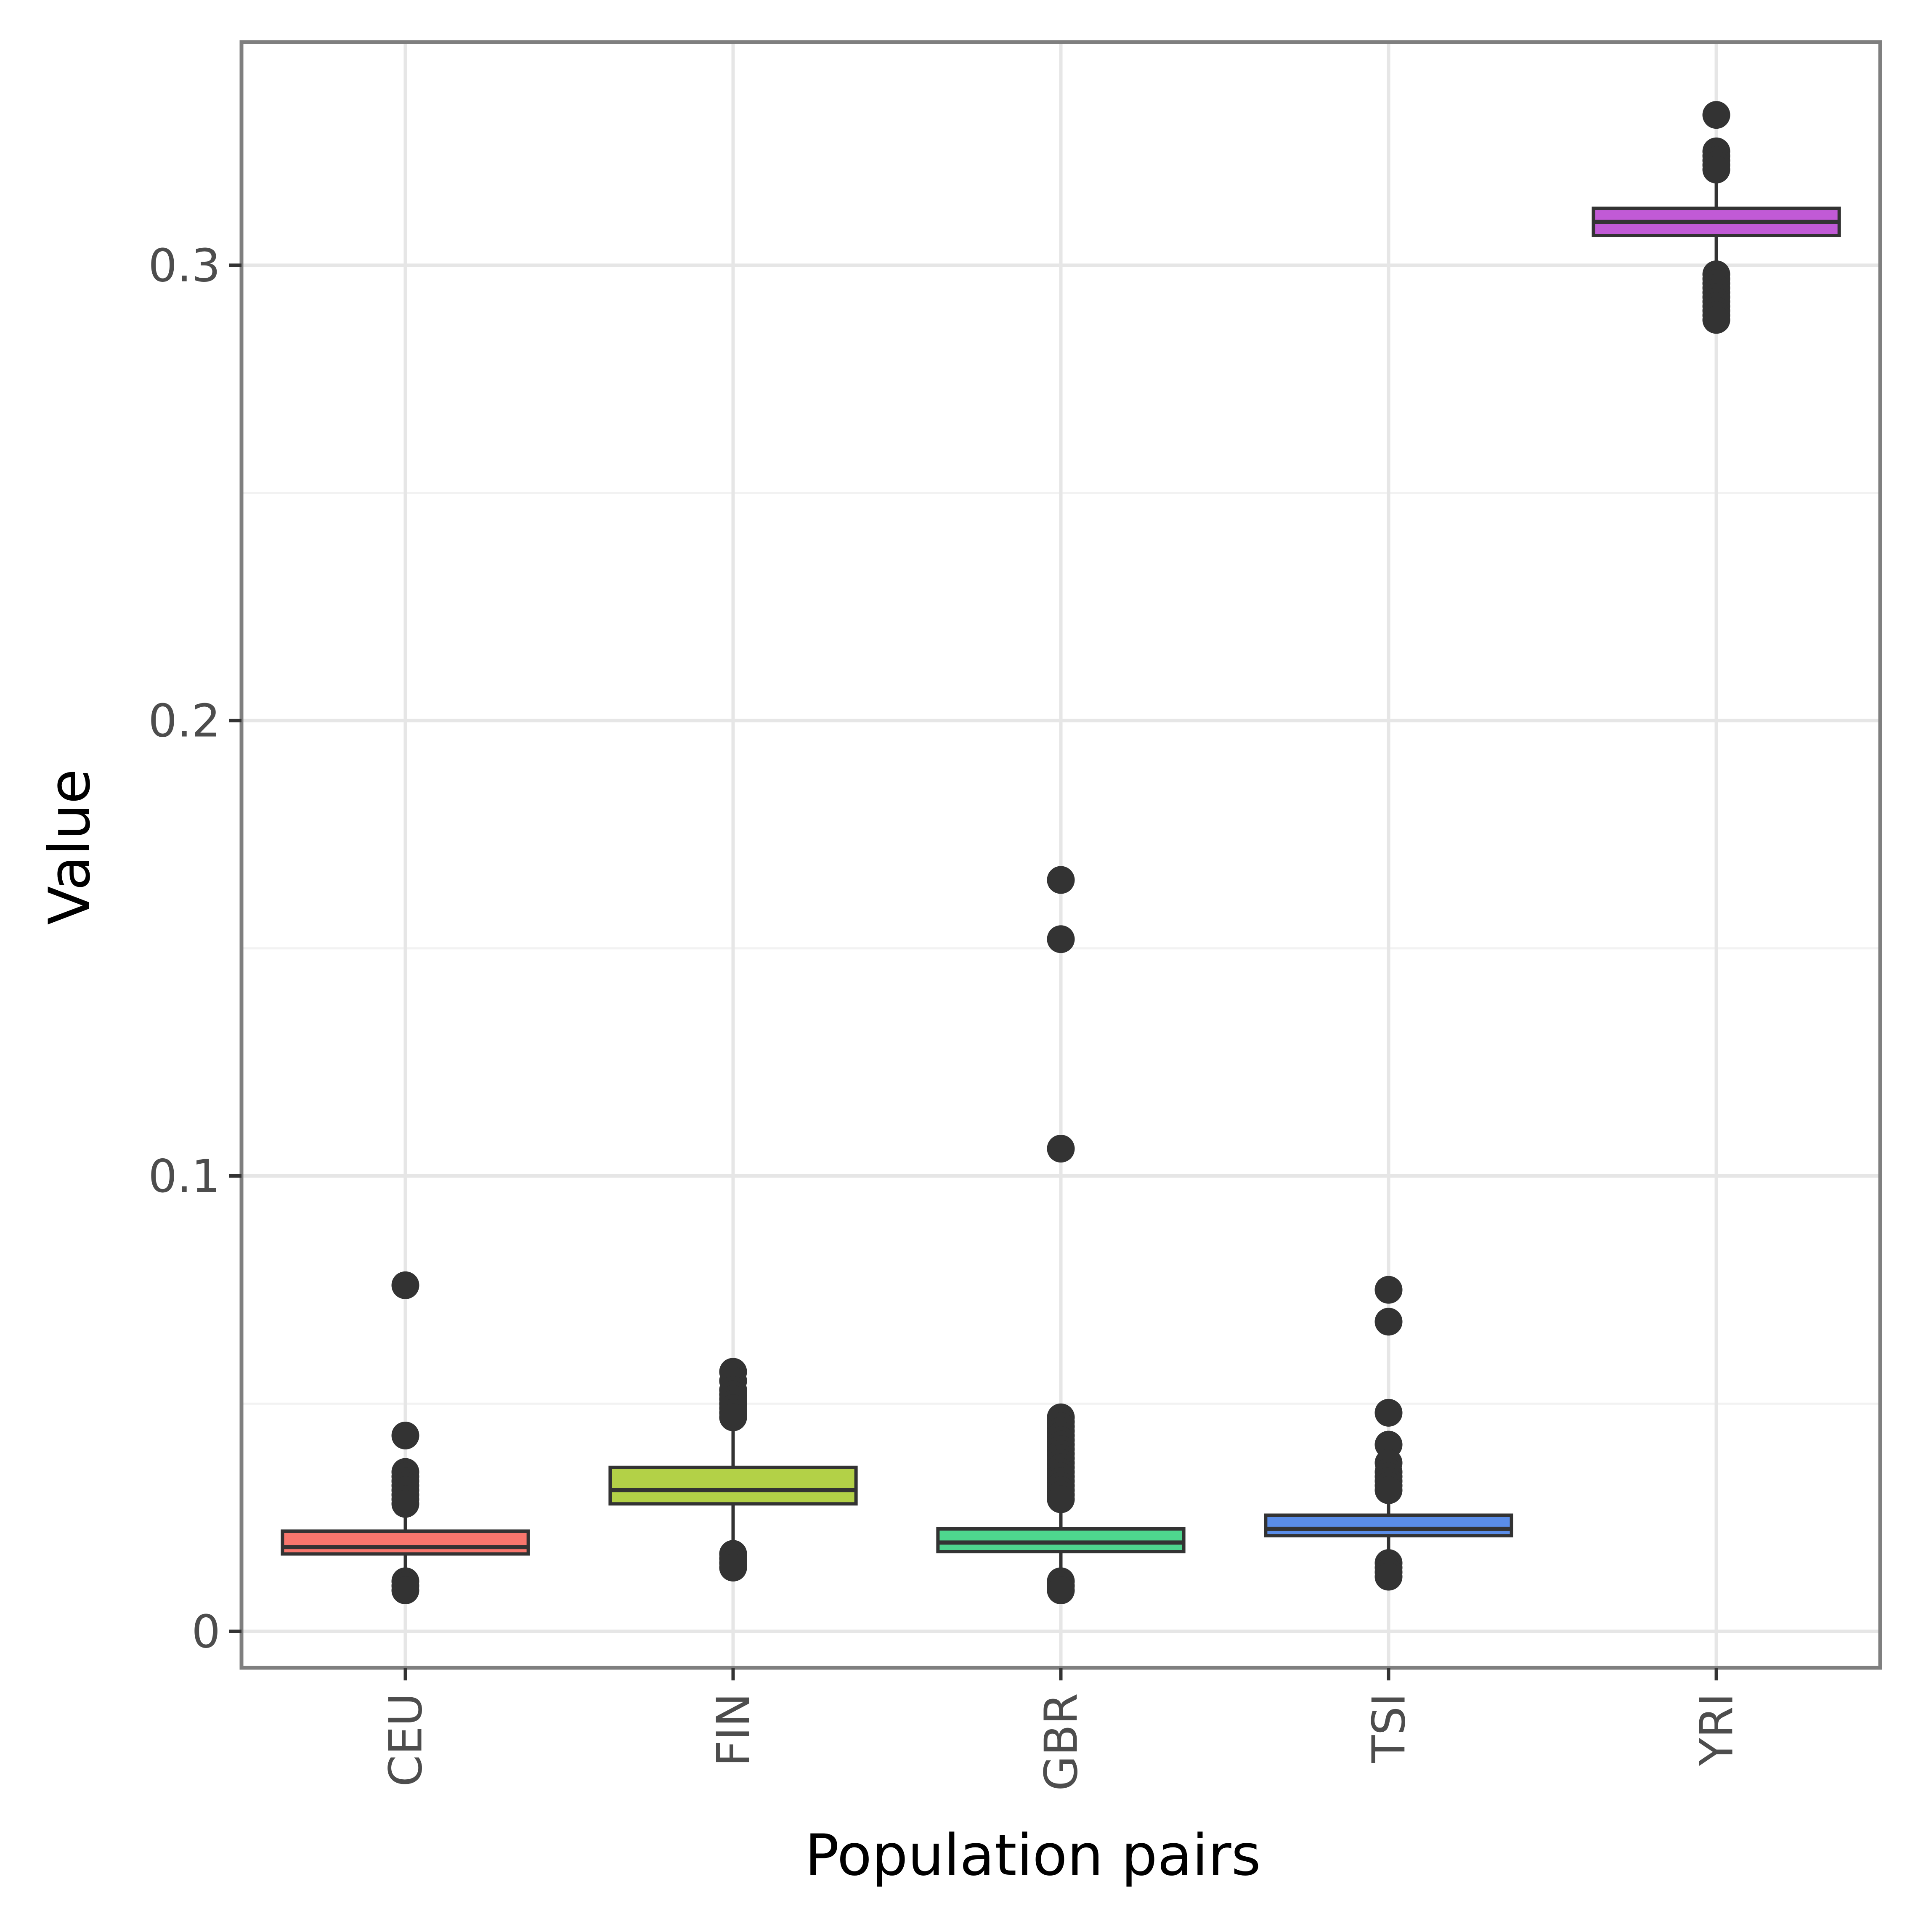 Image resolution: width=1913 pixels, height=1932 pixels. Describe the element at coordinates (733, 1485) in the screenshot. I see `box-fin` at that location.